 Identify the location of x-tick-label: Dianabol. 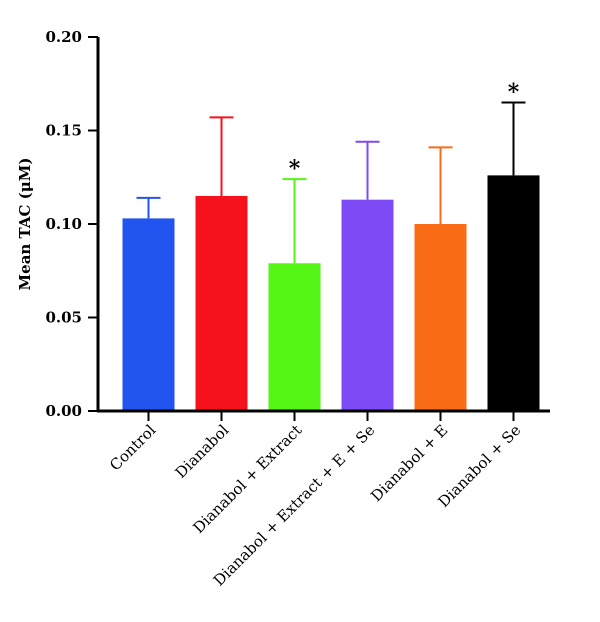
(202, 451).